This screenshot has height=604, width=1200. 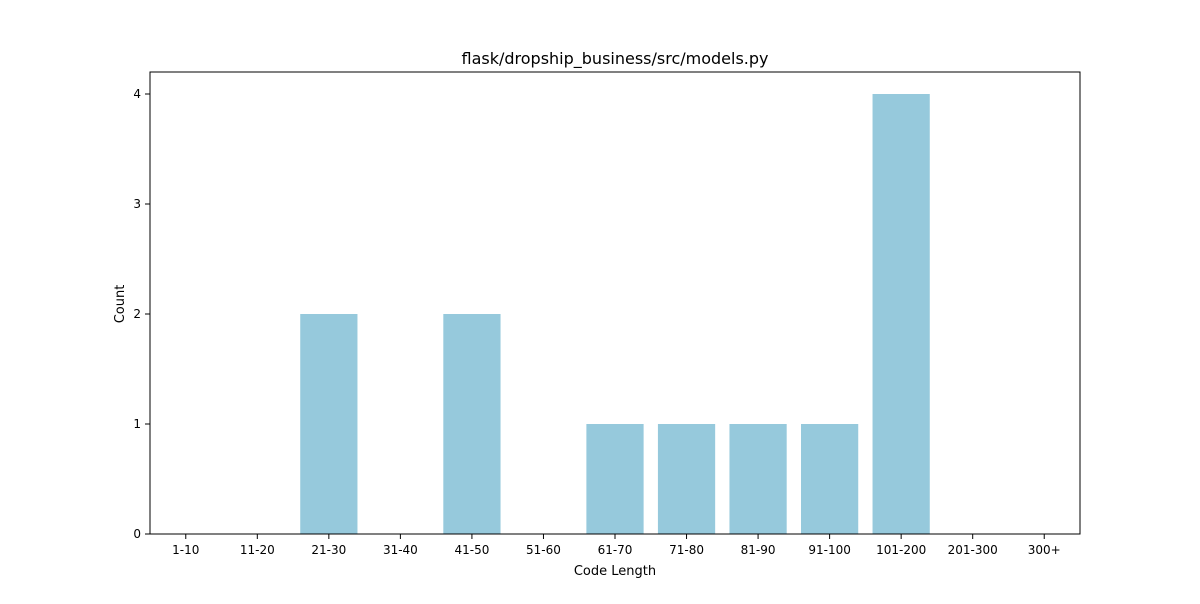 What do you see at coordinates (257, 550) in the screenshot?
I see `x-tick-label-11-20: 11-20` at bounding box center [257, 550].